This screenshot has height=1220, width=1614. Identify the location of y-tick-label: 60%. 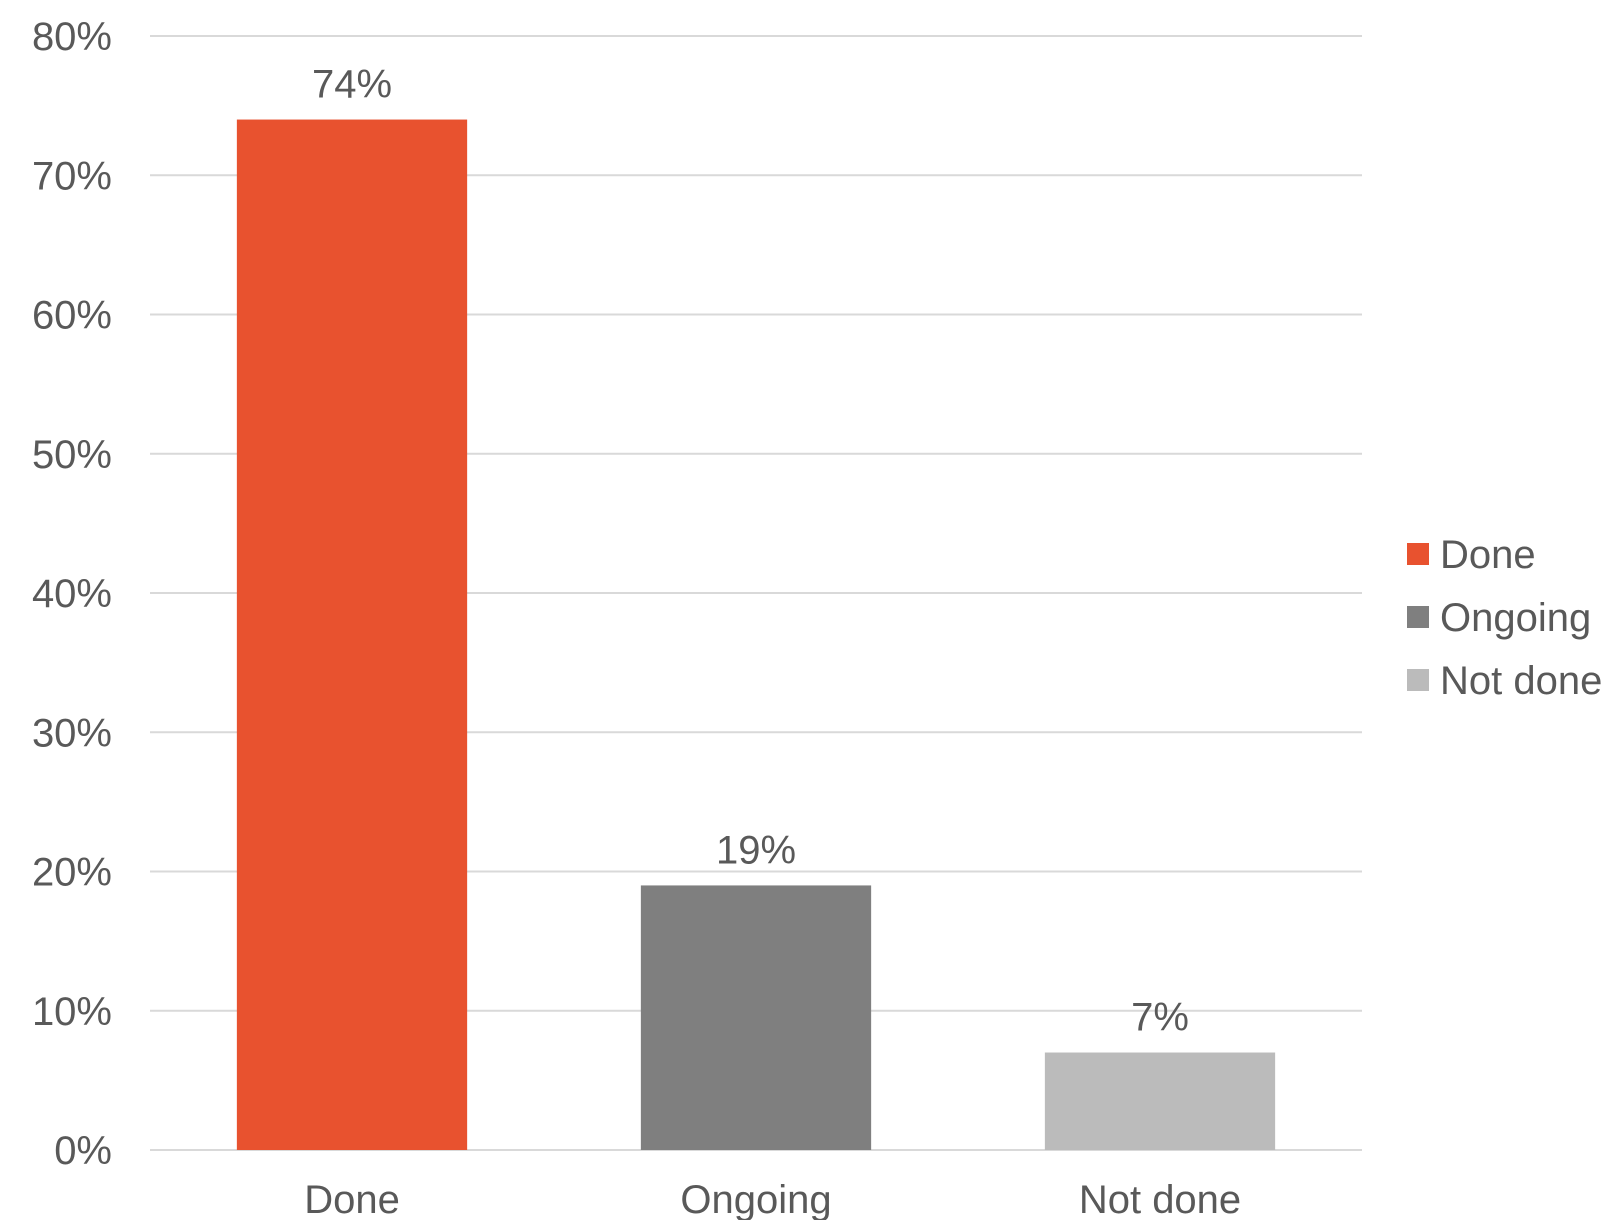
(72, 316).